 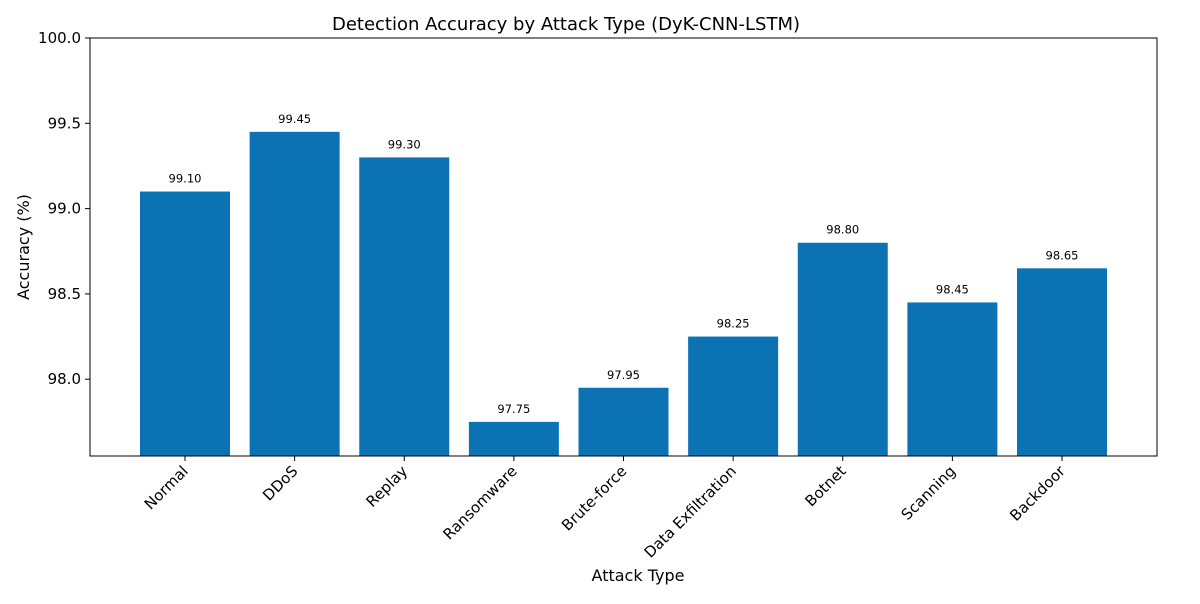 I want to click on y-axis: 98.0 98.5 99.0 99.5 100.0, so click(x=64, y=208).